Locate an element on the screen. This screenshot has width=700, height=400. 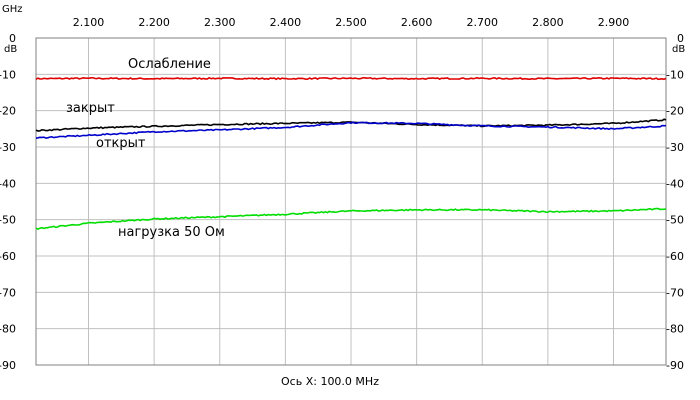
x-tick-label: 2.800 is located at coordinates (548, 22).